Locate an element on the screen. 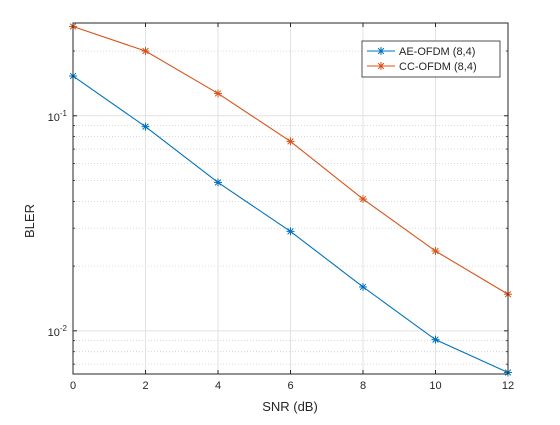 The width and height of the screenshot is (560, 425). x-axis-title: SNR (dB) is located at coordinates (290, 406).